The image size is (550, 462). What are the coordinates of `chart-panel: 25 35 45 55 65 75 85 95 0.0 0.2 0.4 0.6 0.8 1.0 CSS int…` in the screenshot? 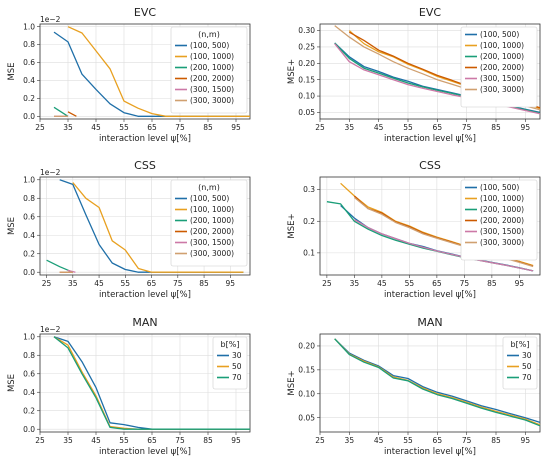 It's located at (129, 229).